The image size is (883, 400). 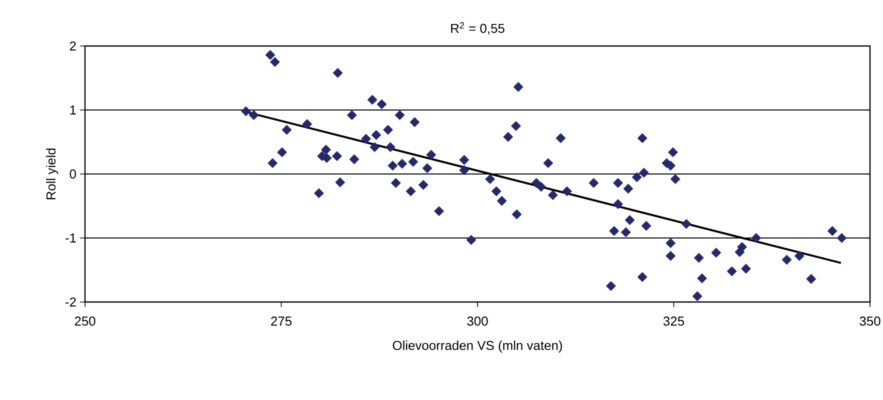 I want to click on y-tick-label: 0, so click(x=73, y=174).